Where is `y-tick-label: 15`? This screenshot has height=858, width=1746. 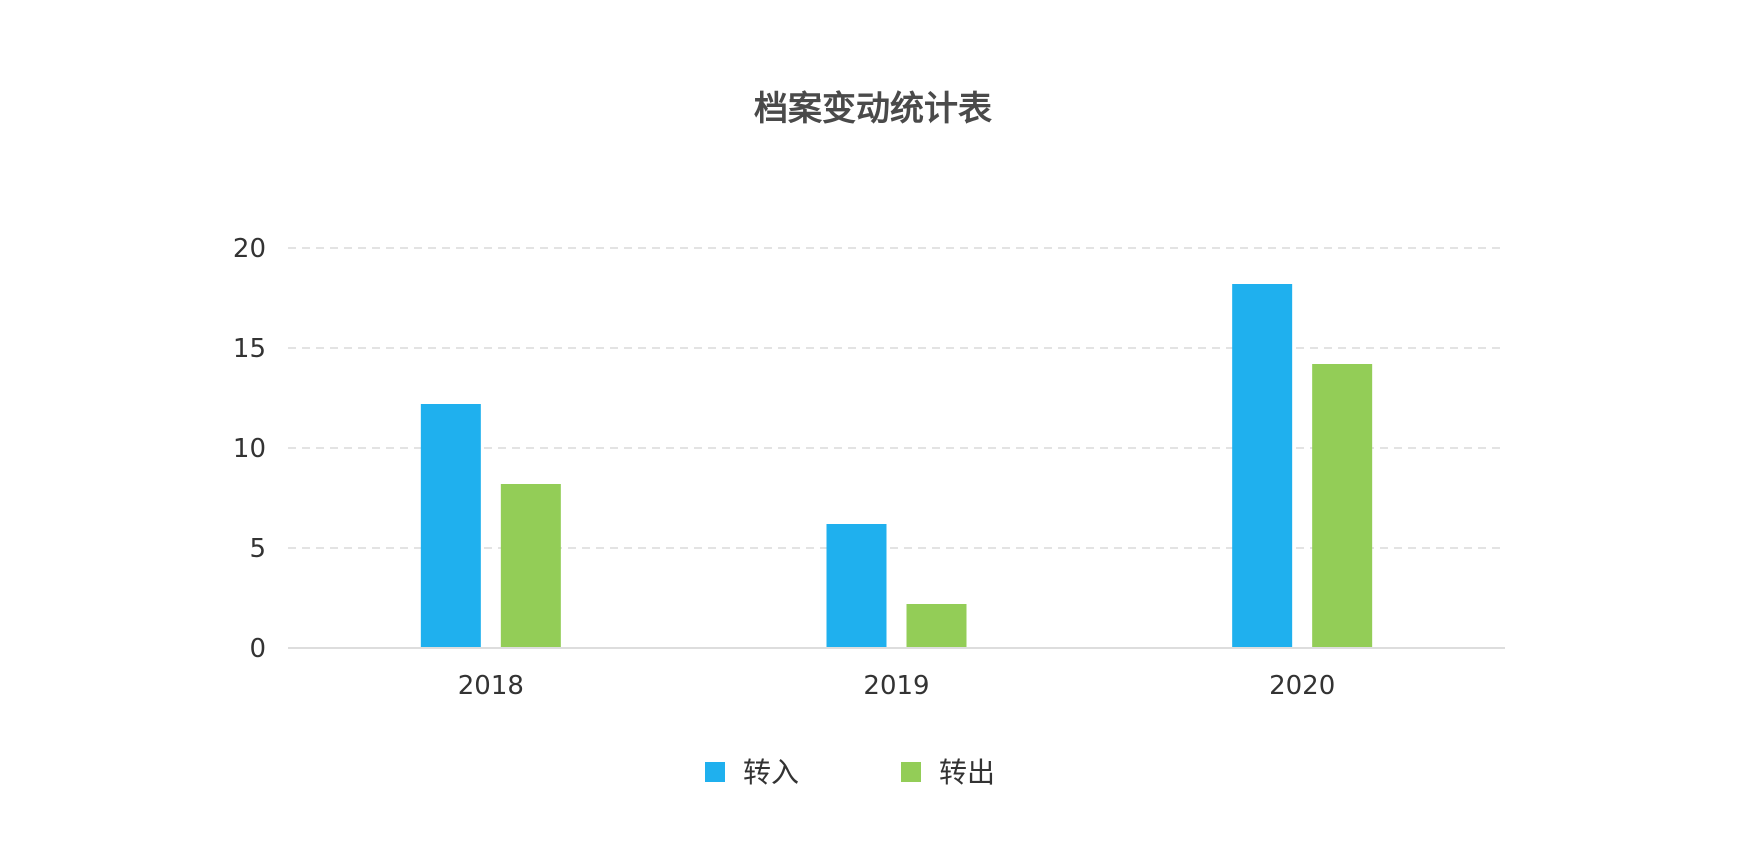 y-tick-label: 15 is located at coordinates (249, 349).